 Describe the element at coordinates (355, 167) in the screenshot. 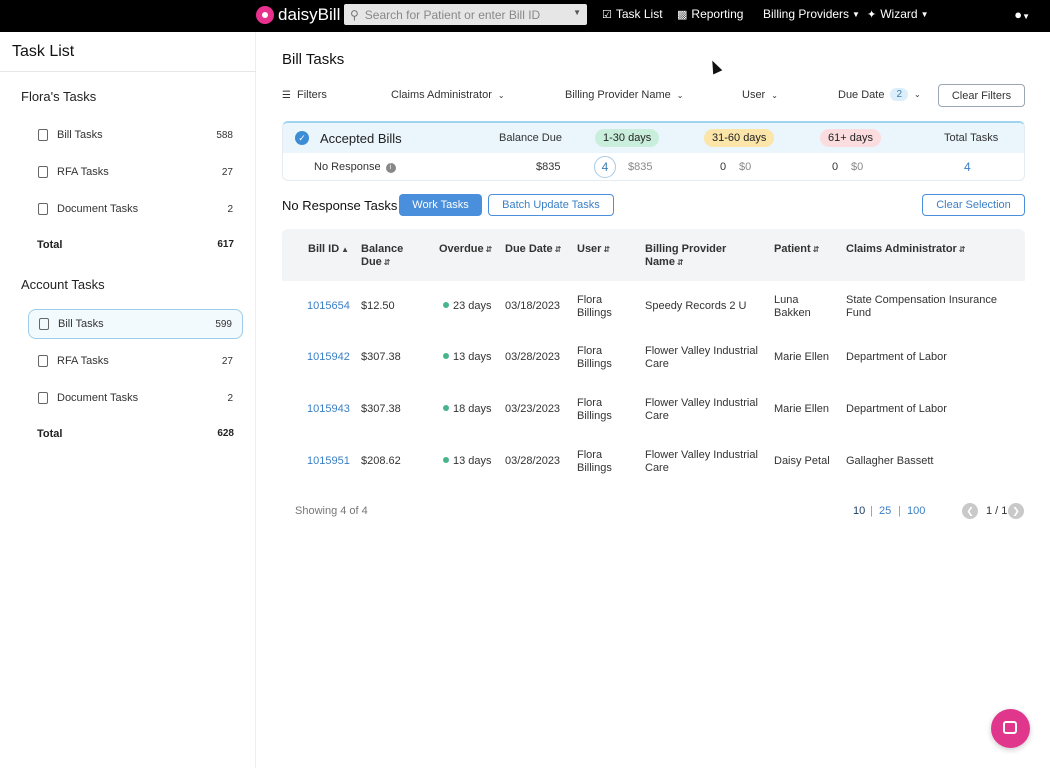

I see `summary-row-label: No Response i` at that location.